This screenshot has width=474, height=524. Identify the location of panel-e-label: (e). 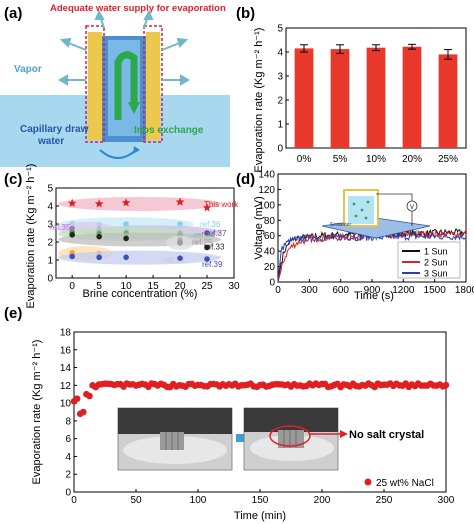
(13, 313).